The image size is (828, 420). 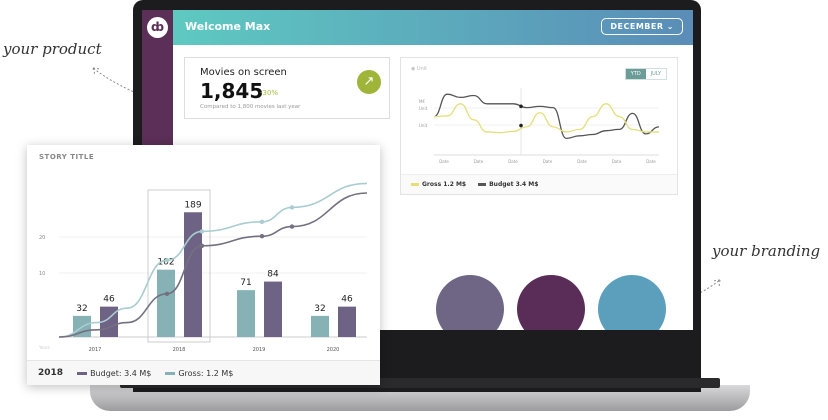 What do you see at coordinates (273, 275) in the screenshot?
I see `data-label: 84` at bounding box center [273, 275].